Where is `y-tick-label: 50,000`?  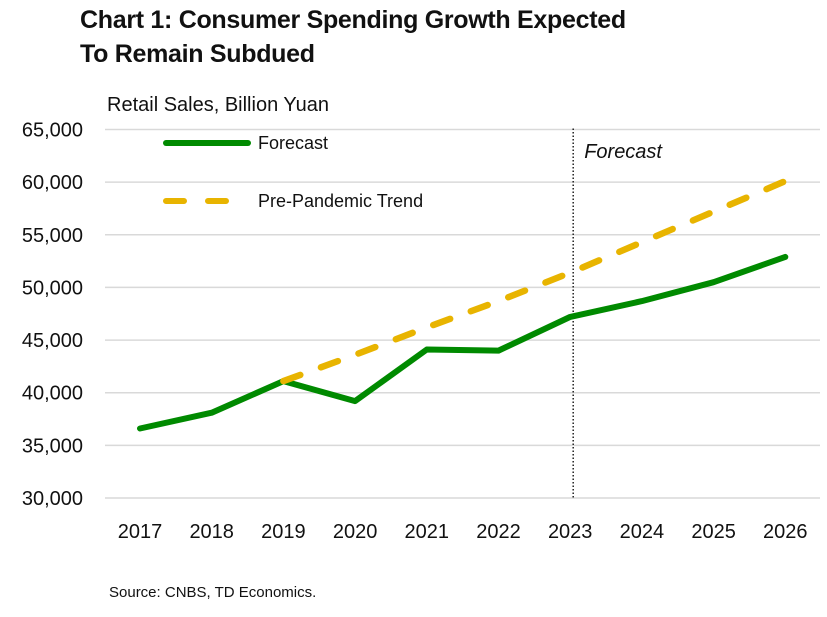
y-tick-label: 50,000 is located at coordinates (52, 288).